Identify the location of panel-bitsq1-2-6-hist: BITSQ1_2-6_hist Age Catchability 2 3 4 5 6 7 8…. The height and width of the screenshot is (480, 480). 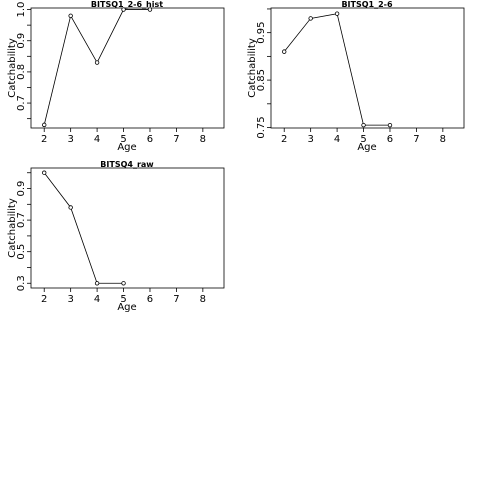
(116, 76).